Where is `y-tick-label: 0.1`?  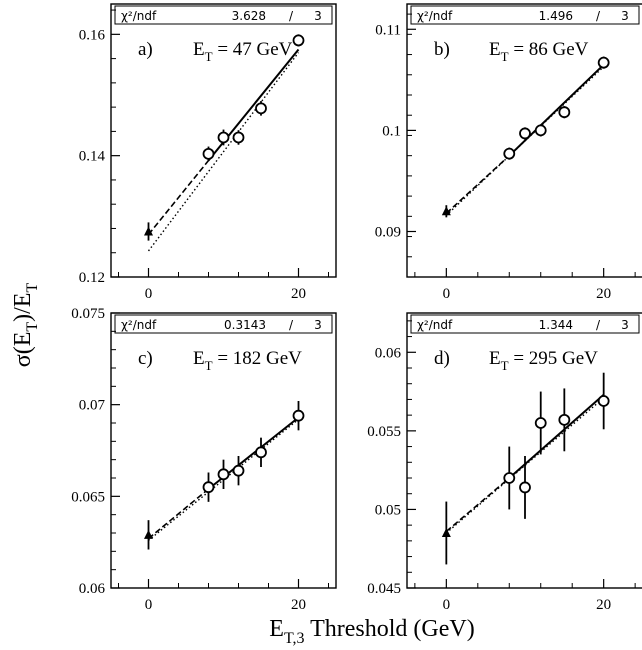
y-tick-label: 0.1 is located at coordinates (391, 131).